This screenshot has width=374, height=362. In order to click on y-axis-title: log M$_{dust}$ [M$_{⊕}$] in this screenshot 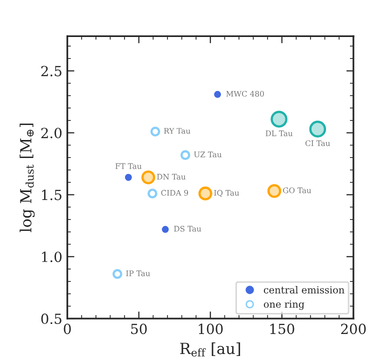, I will do `click(27, 178)`.